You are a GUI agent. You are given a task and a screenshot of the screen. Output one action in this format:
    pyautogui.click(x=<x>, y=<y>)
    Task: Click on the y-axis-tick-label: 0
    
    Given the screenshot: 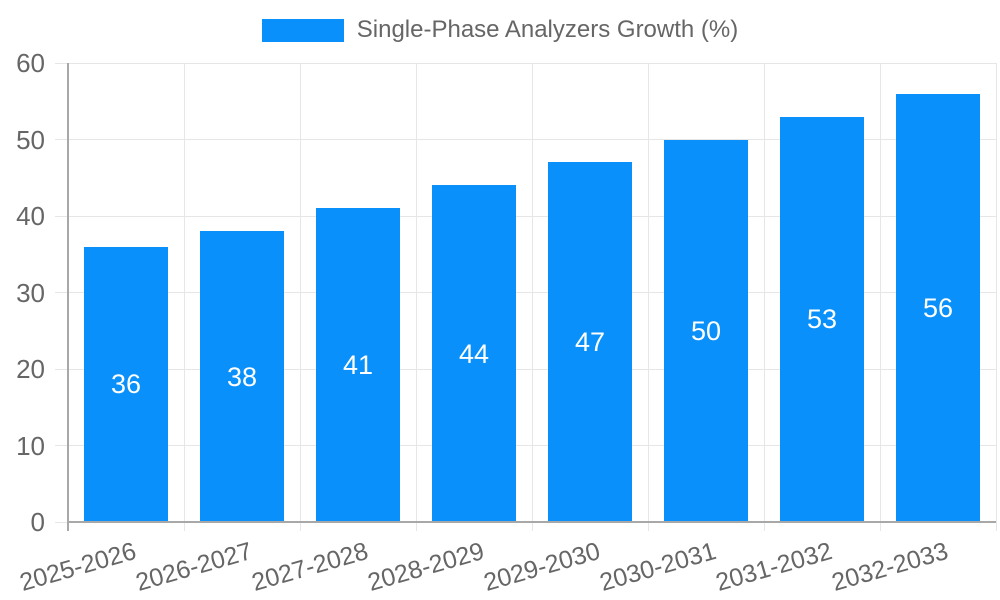 What is the action you would take?
    pyautogui.click(x=37, y=522)
    